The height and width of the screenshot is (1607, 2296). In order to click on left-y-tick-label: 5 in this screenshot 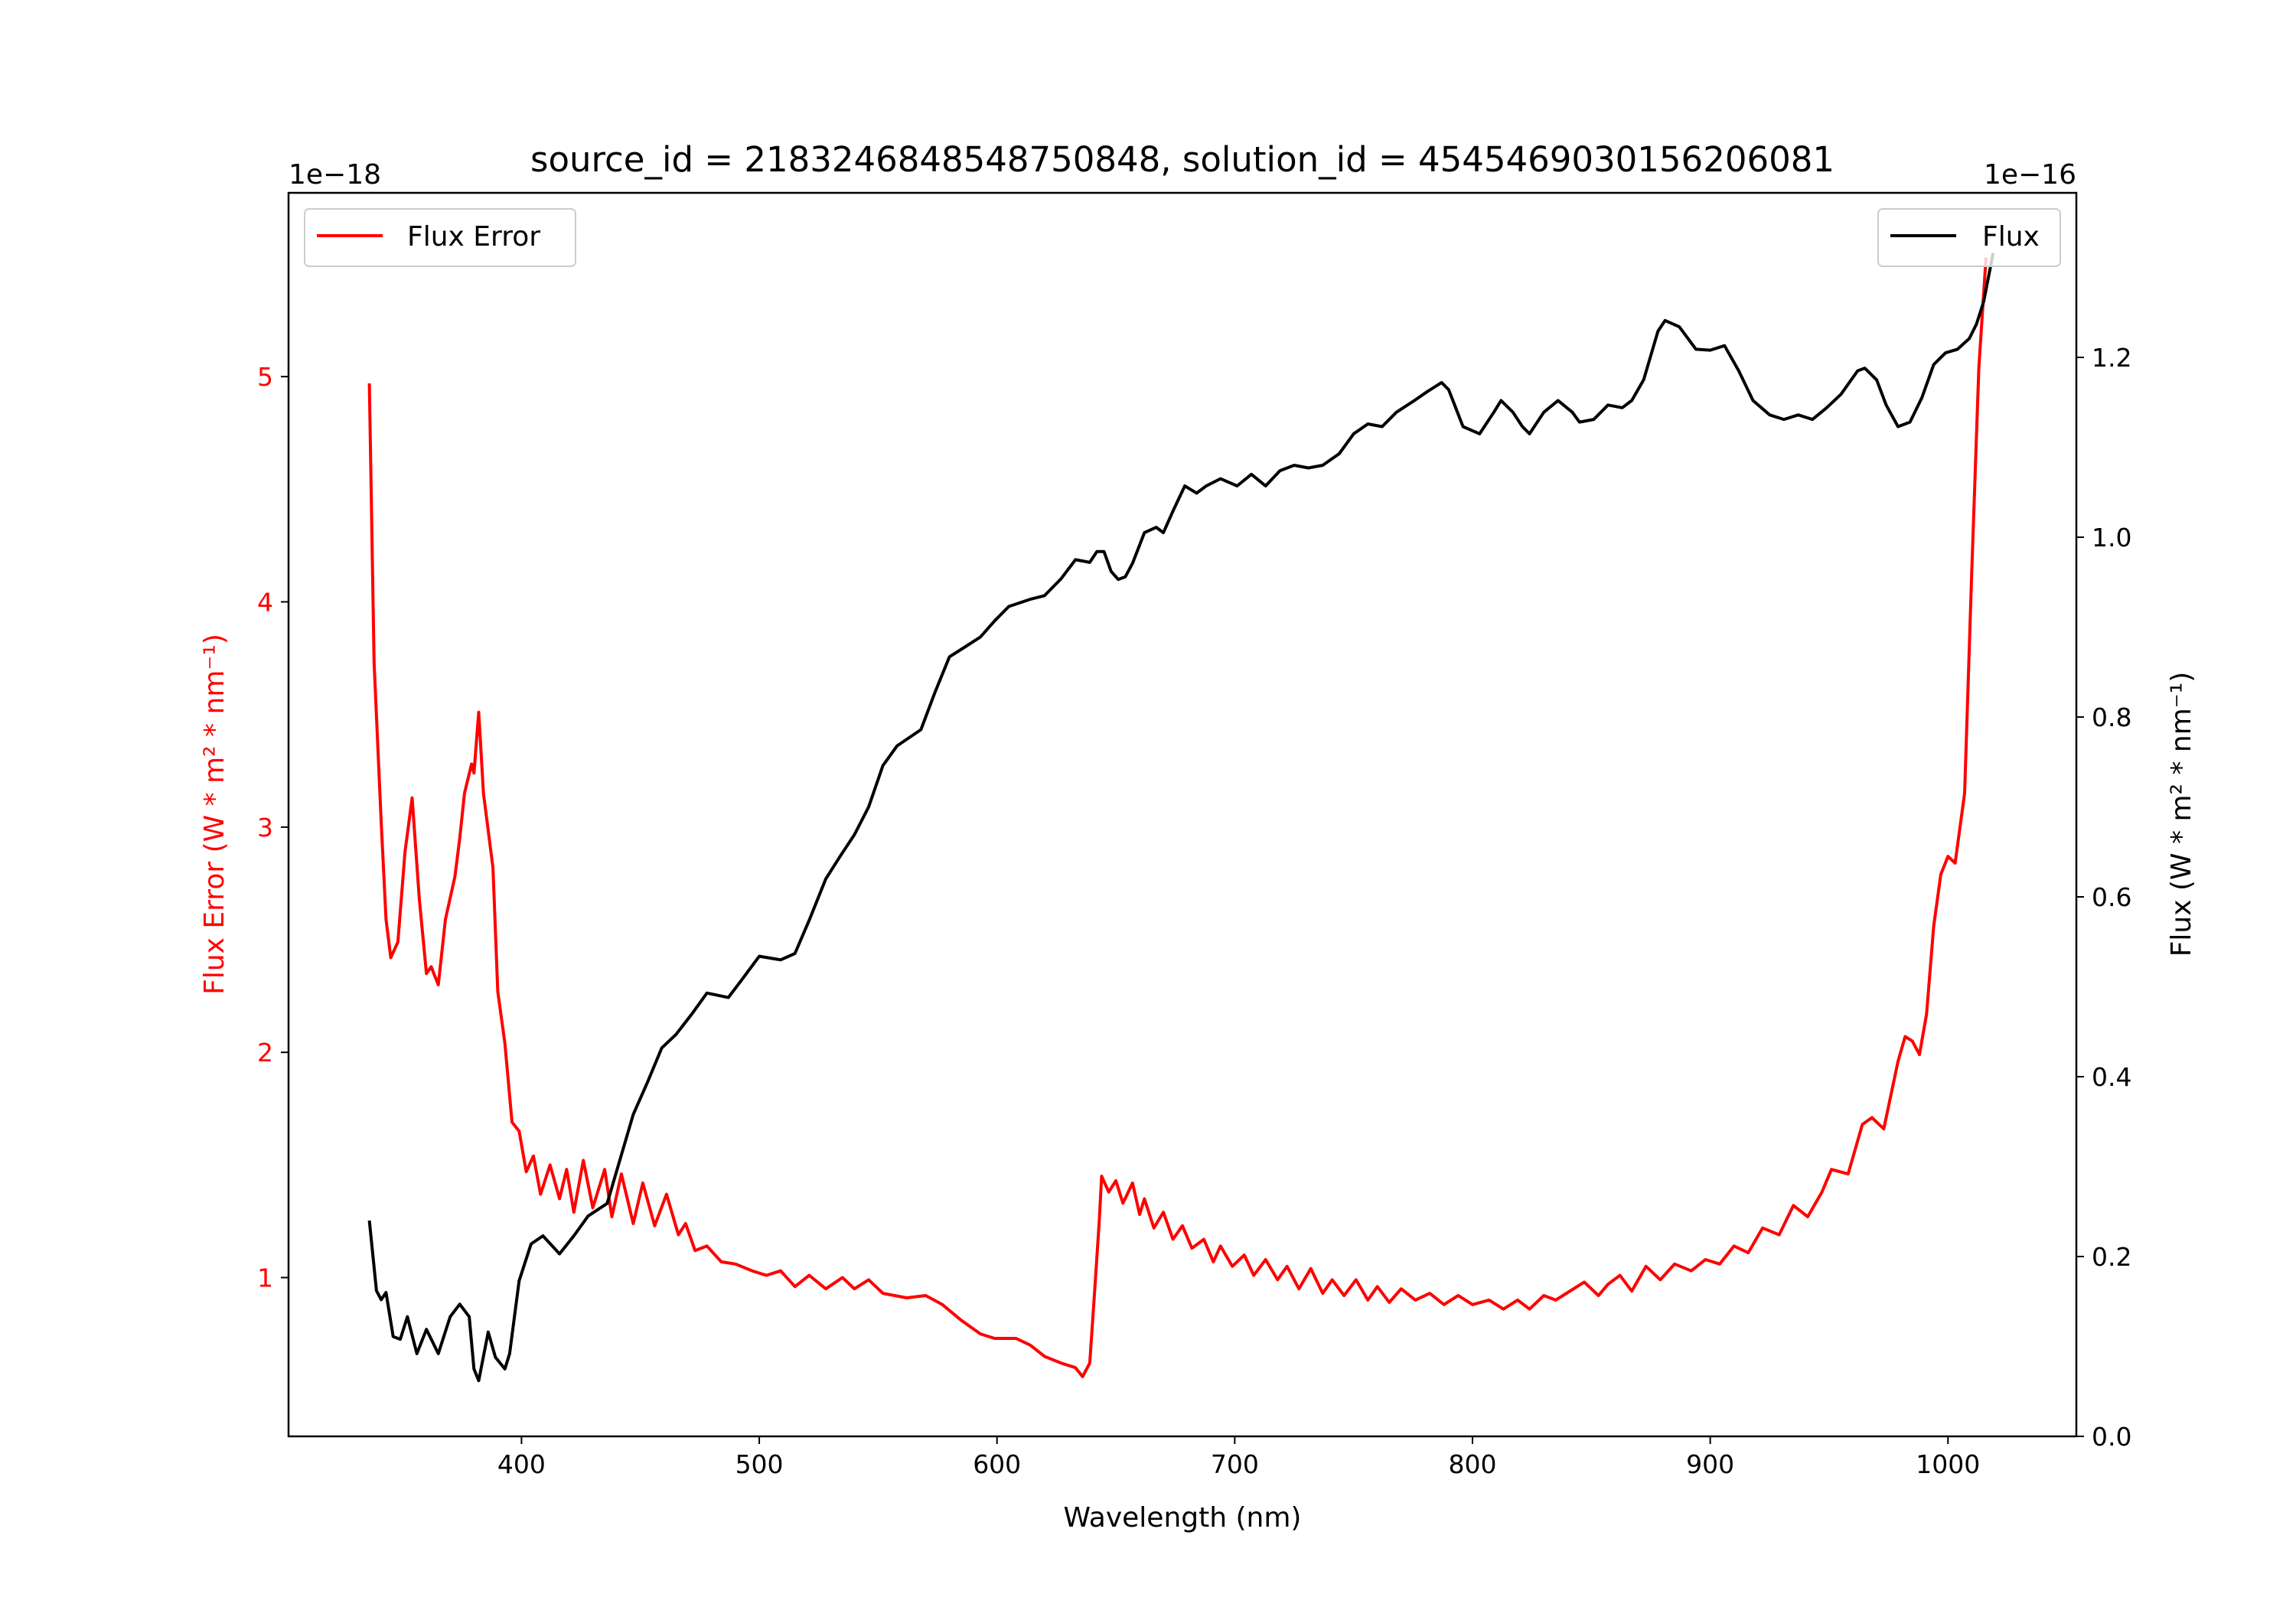, I will do `click(265, 377)`.